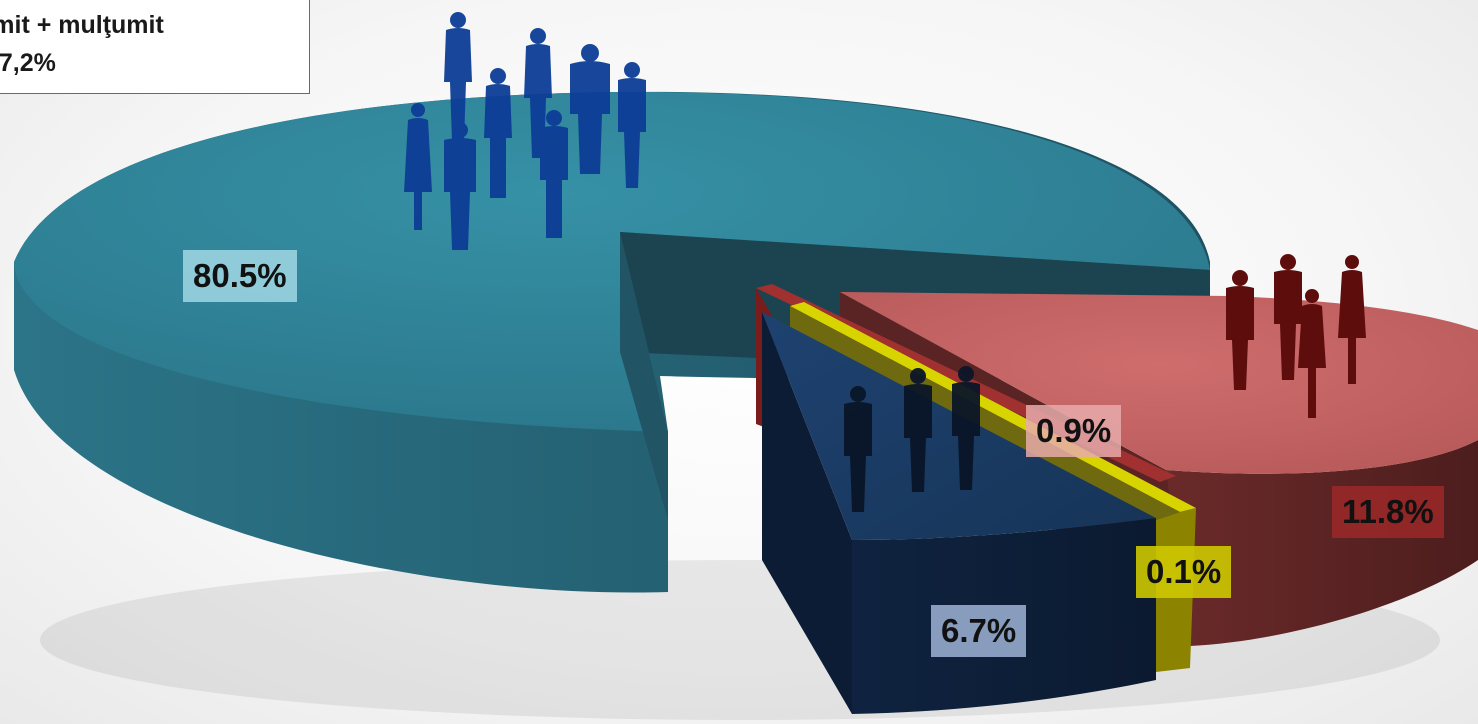 This screenshot has width=1478, height=724. Describe the element at coordinates (985, 413) in the screenshot. I see `slice-0-1-wall` at that location.